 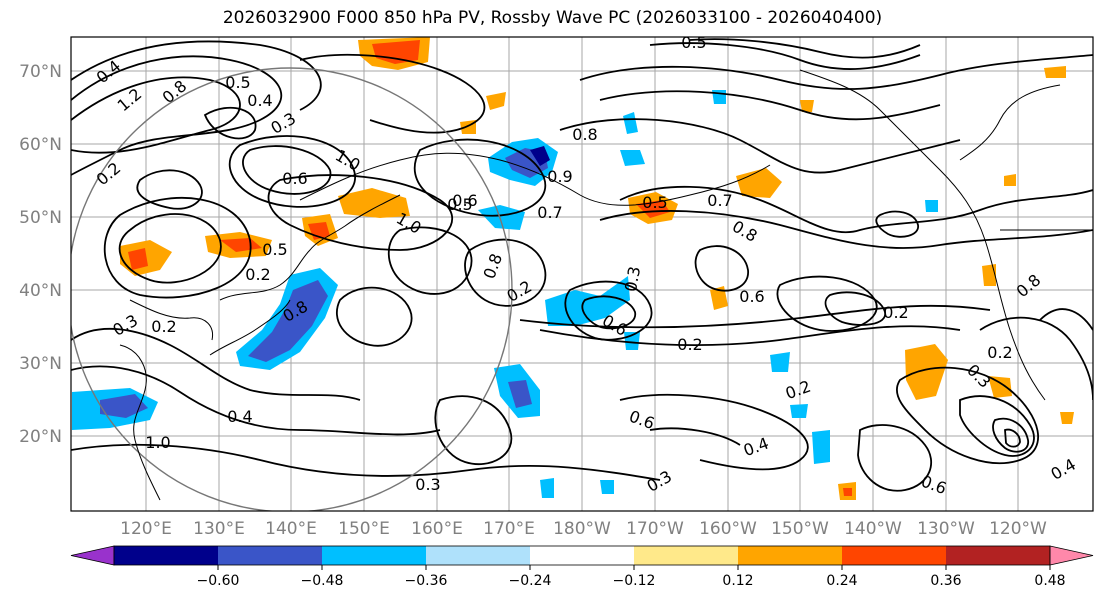 What do you see at coordinates (1018, 529) in the screenshot?
I see `longitude-label: 120°W` at bounding box center [1018, 529].